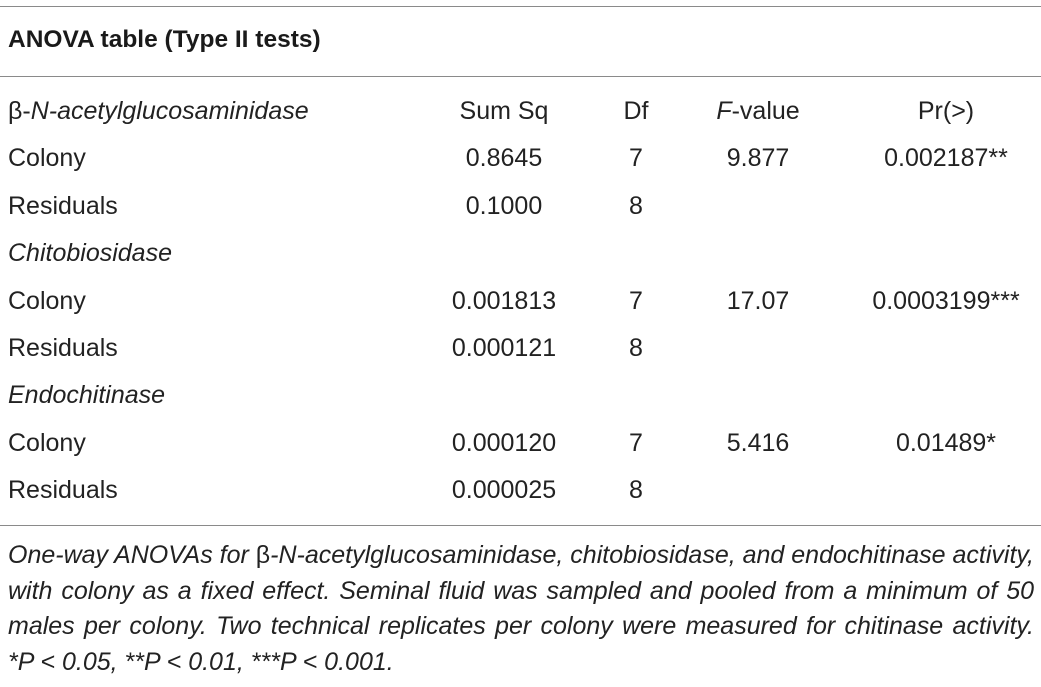 The image size is (1041, 687). I want to click on section-heading-row: Endochitinase, so click(520, 396).